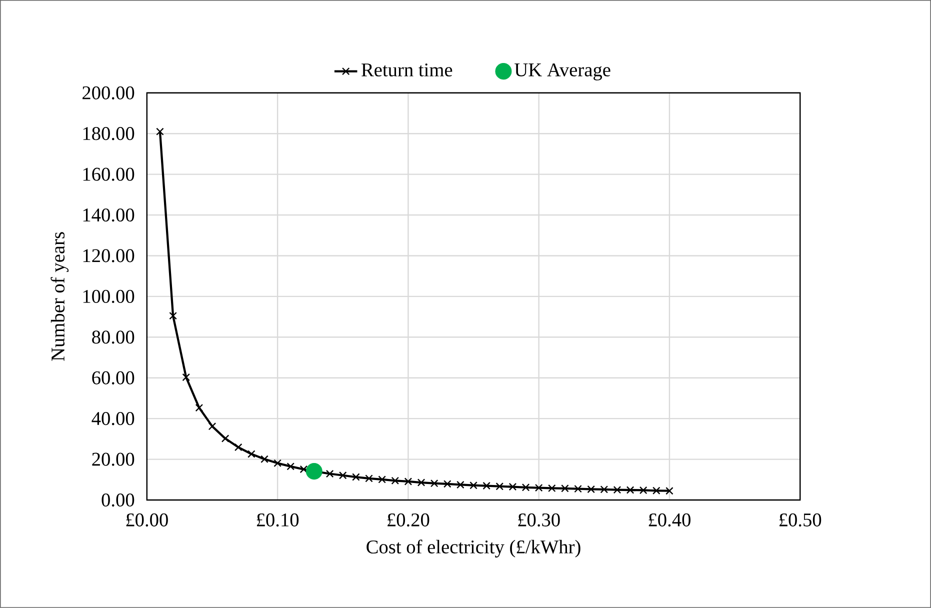 The image size is (931, 608). What do you see at coordinates (800, 520) in the screenshot?
I see `x-tick-label: £0.50` at bounding box center [800, 520].